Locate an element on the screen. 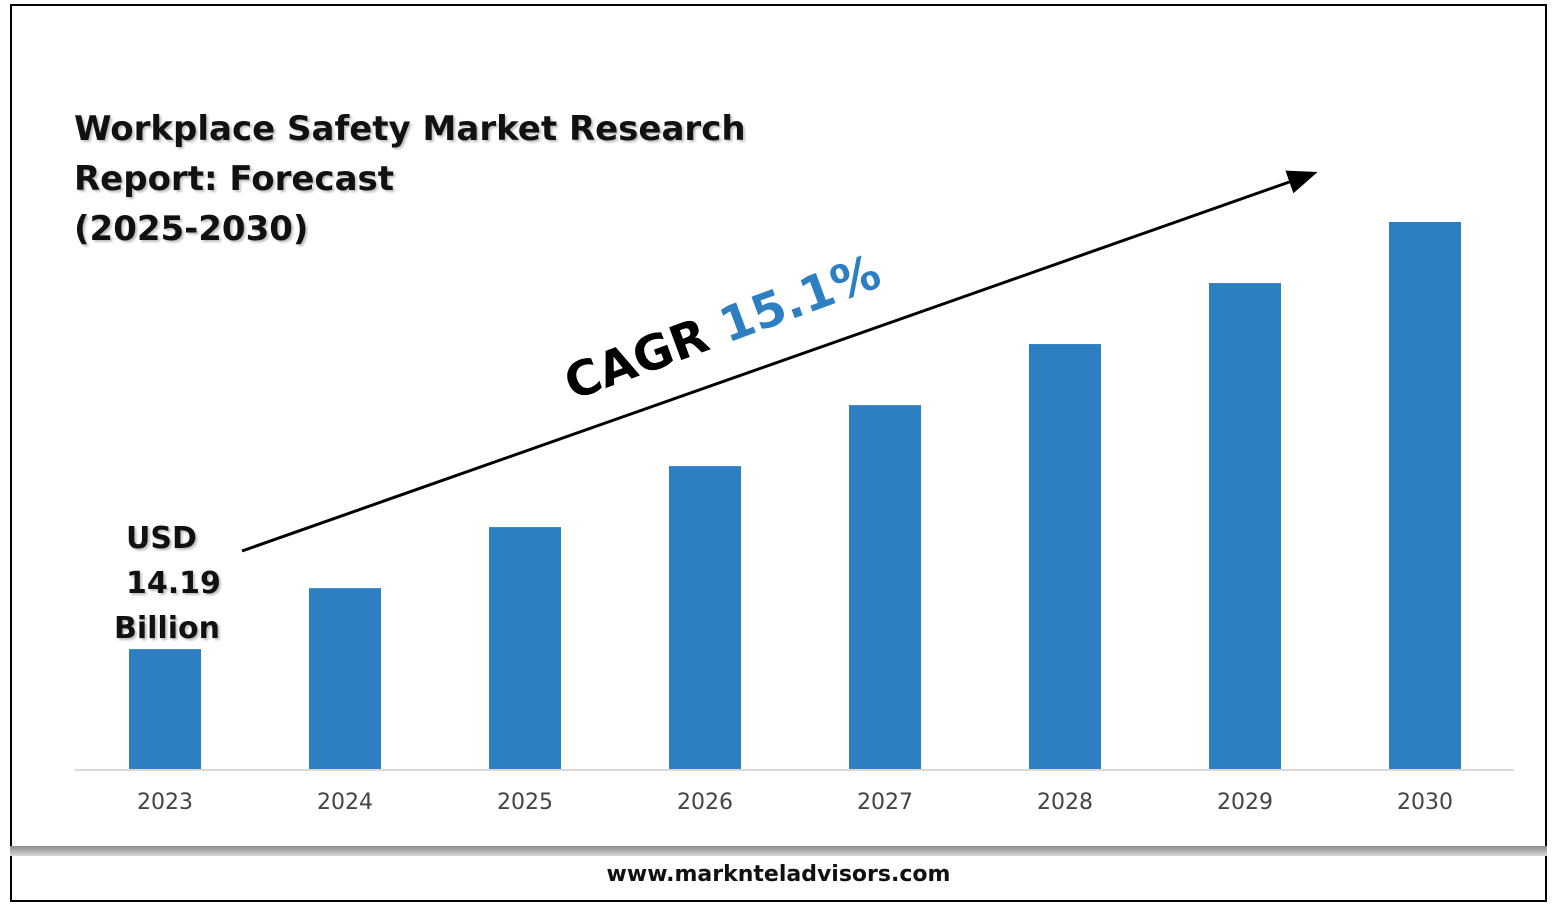  x-tick-2025: 2025 is located at coordinates (525, 802).